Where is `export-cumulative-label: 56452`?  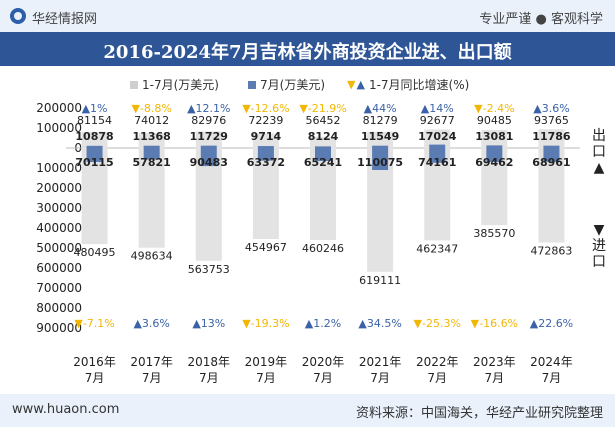 export-cumulative-label: 56452 is located at coordinates (323, 120).